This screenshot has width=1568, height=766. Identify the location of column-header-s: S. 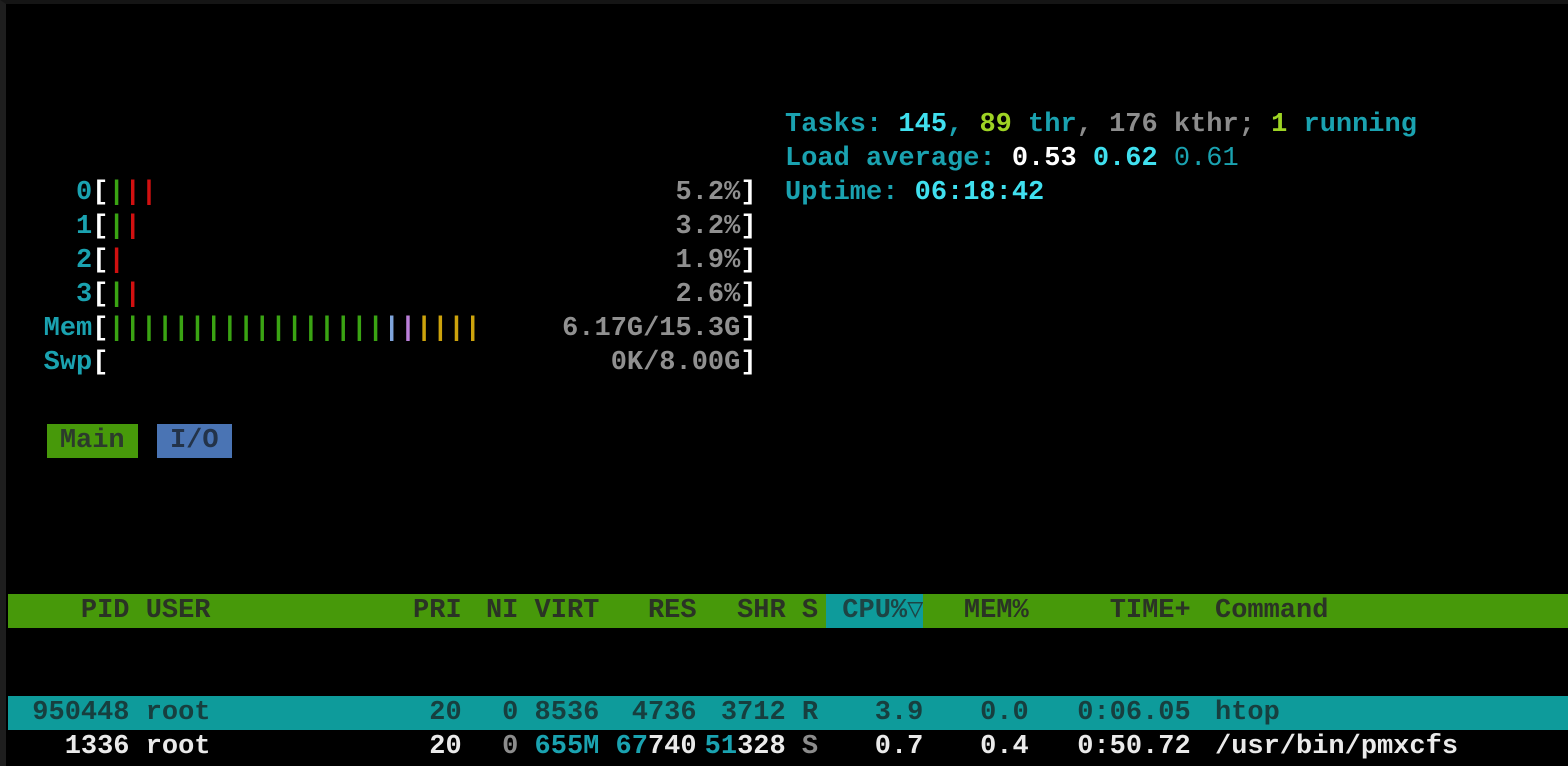
(810, 611).